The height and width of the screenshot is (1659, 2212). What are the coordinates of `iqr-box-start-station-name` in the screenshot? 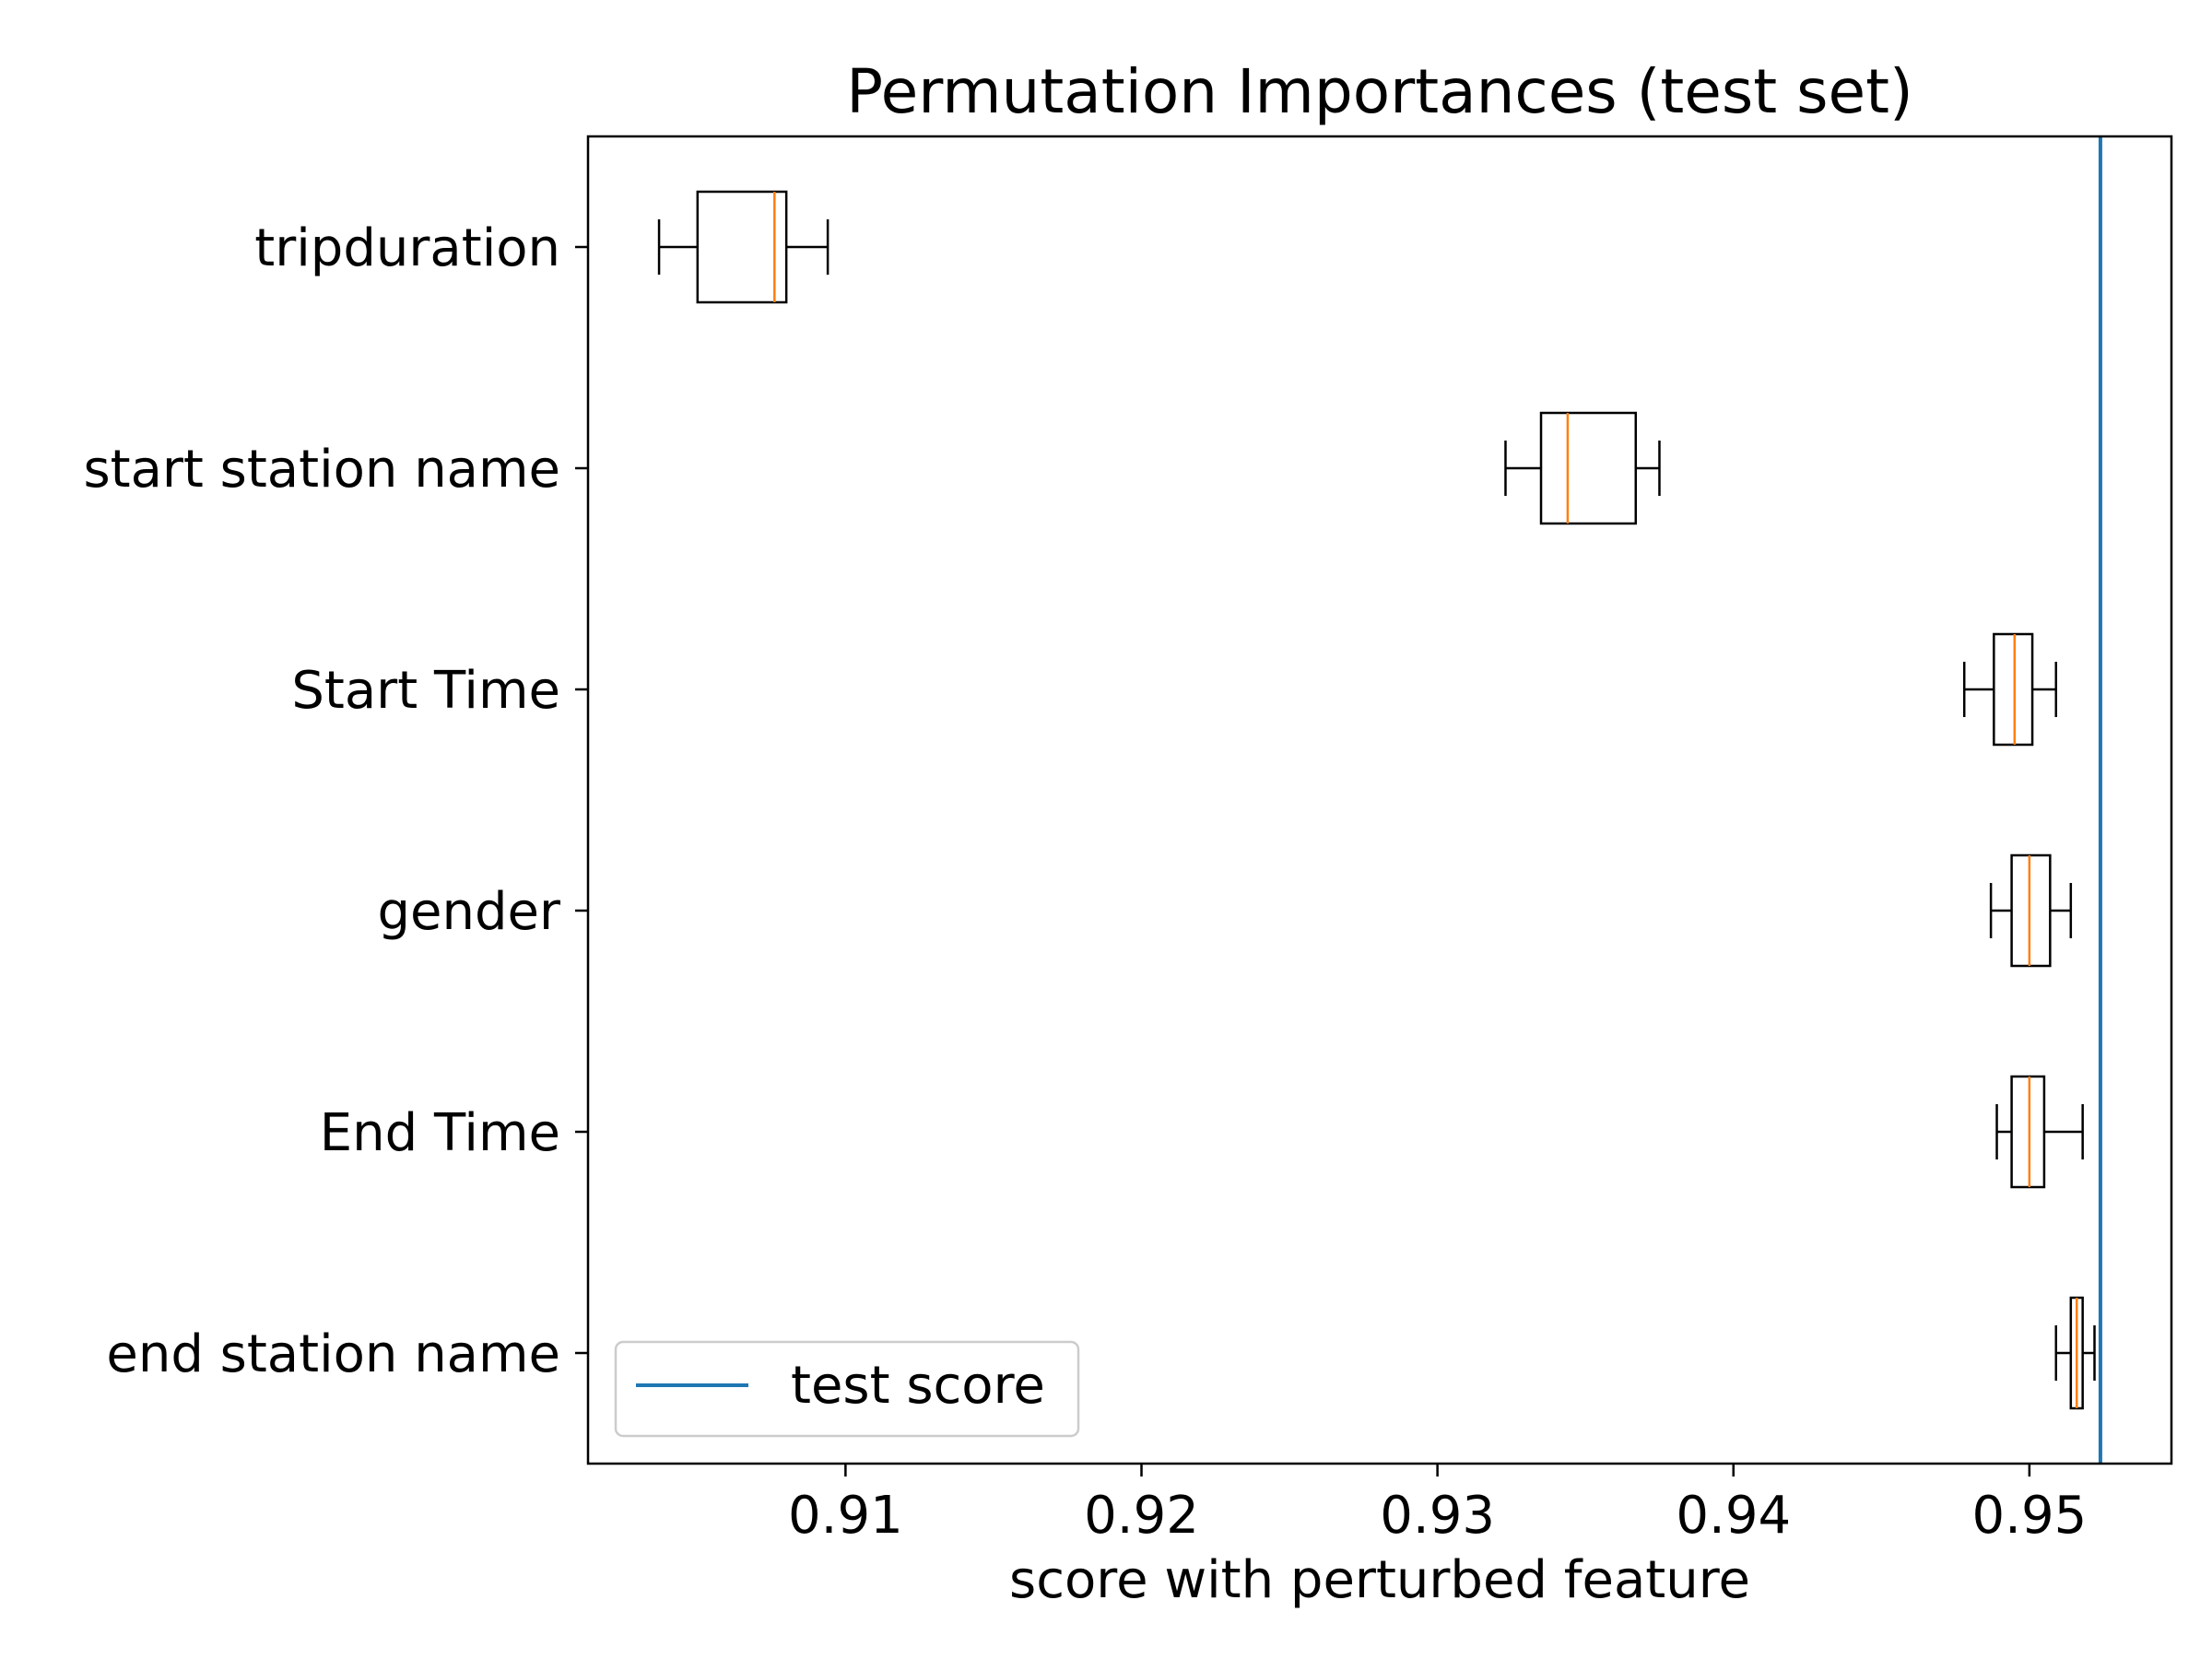 It's located at (1588, 468).